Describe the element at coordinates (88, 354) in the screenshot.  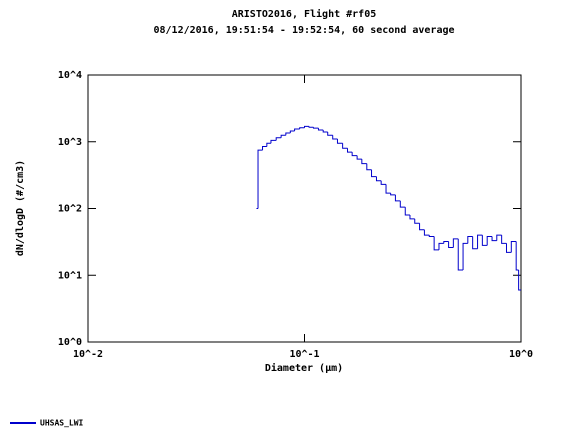
I see `x-tick-label: 10^-2` at that location.